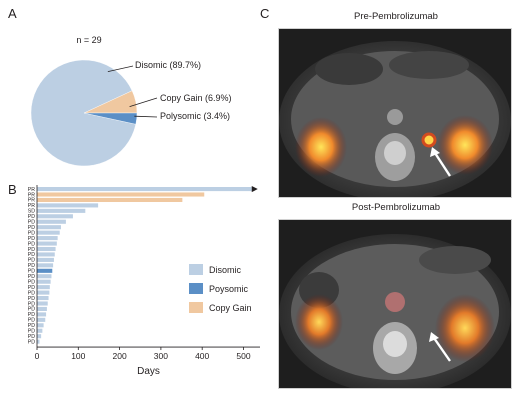 Image resolution: width=520 pixels, height=404 pixels. I want to click on pie-n-label: n = 29, so click(88, 40).